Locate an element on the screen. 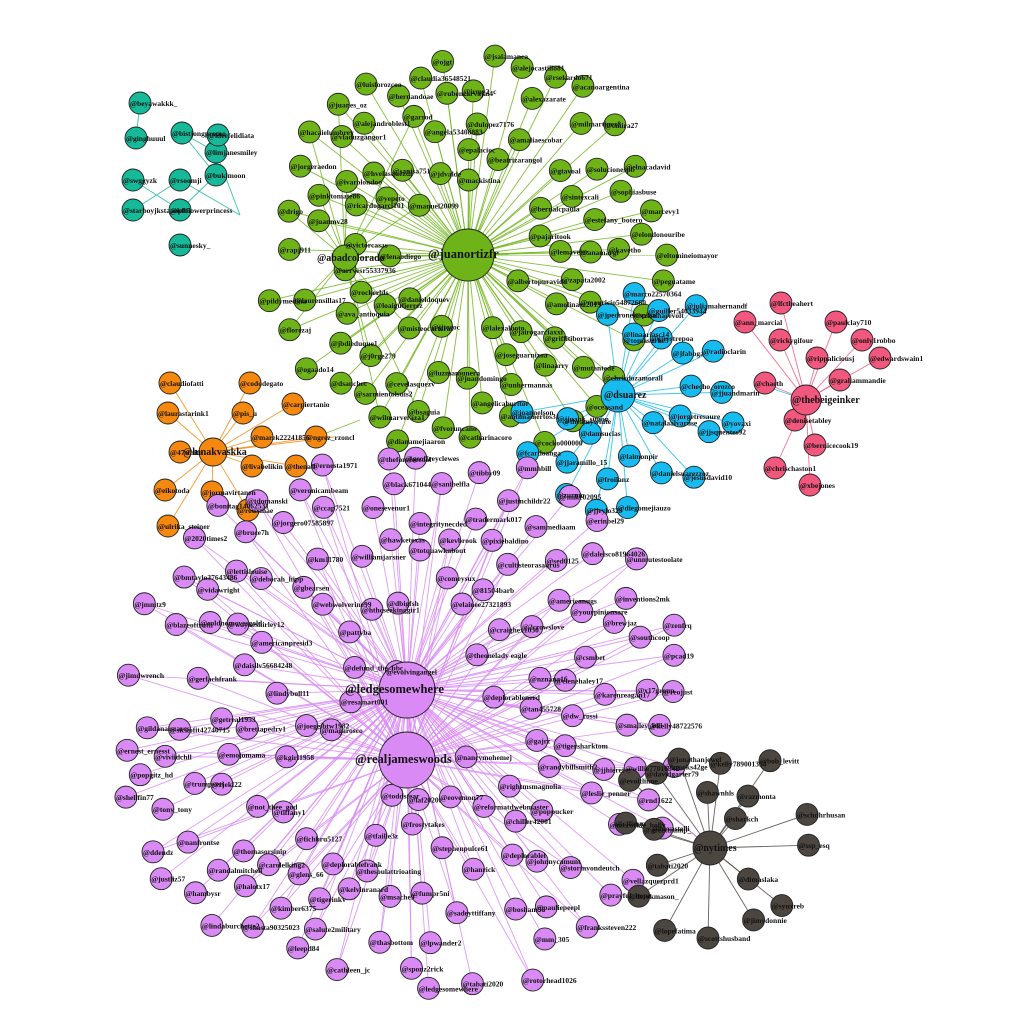  node-label: @pinktomate86 is located at coordinates (334, 195).